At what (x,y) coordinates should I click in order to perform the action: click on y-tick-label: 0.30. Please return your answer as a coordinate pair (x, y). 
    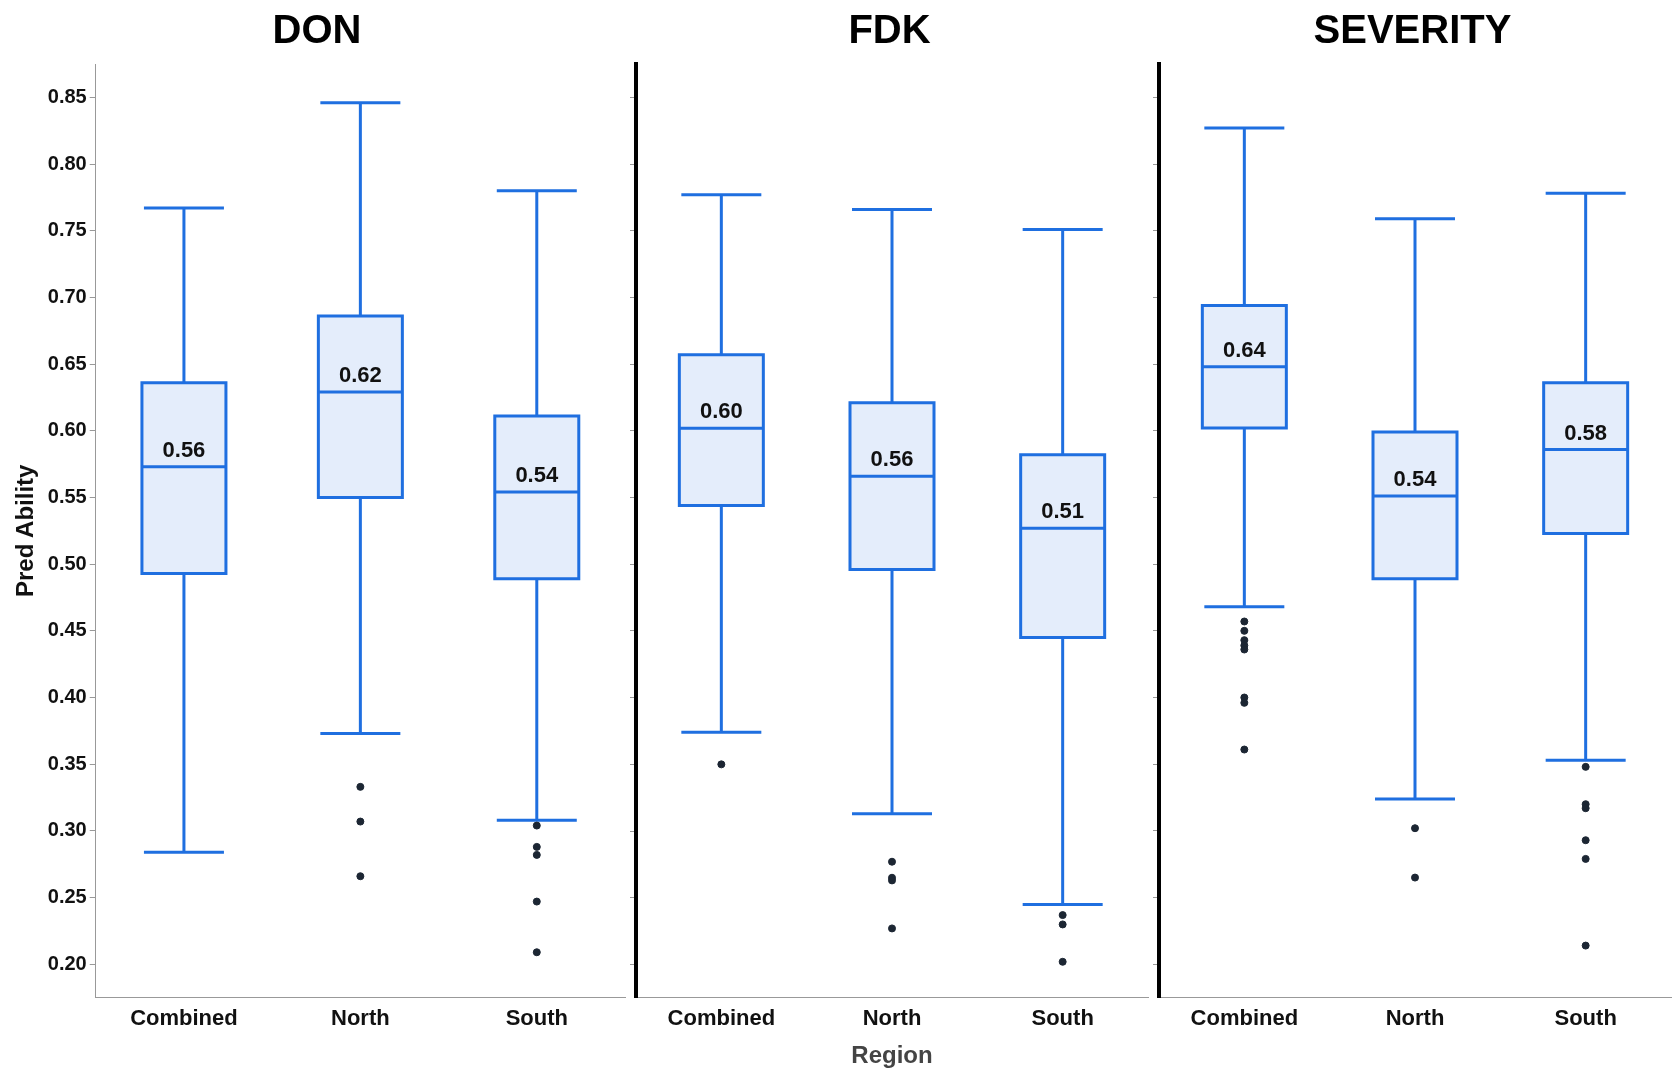
    Looking at the image, I should click on (67, 829).